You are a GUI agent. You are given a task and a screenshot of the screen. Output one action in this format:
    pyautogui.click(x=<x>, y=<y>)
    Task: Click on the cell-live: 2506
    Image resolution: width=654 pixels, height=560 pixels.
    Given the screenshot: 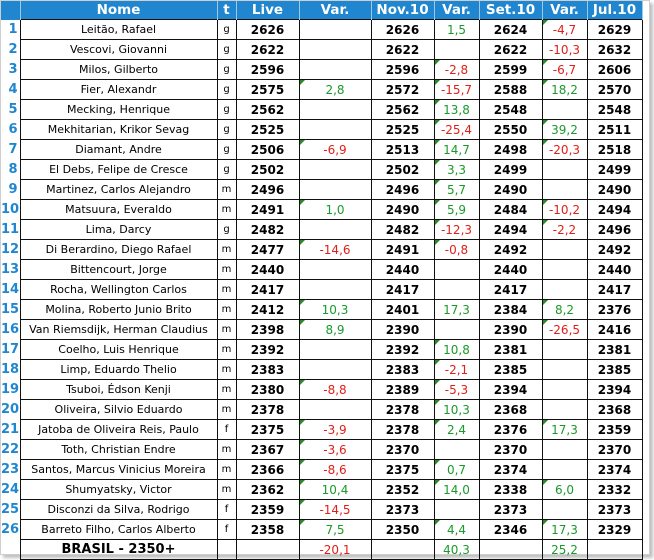 What is the action you would take?
    pyautogui.click(x=267, y=149)
    